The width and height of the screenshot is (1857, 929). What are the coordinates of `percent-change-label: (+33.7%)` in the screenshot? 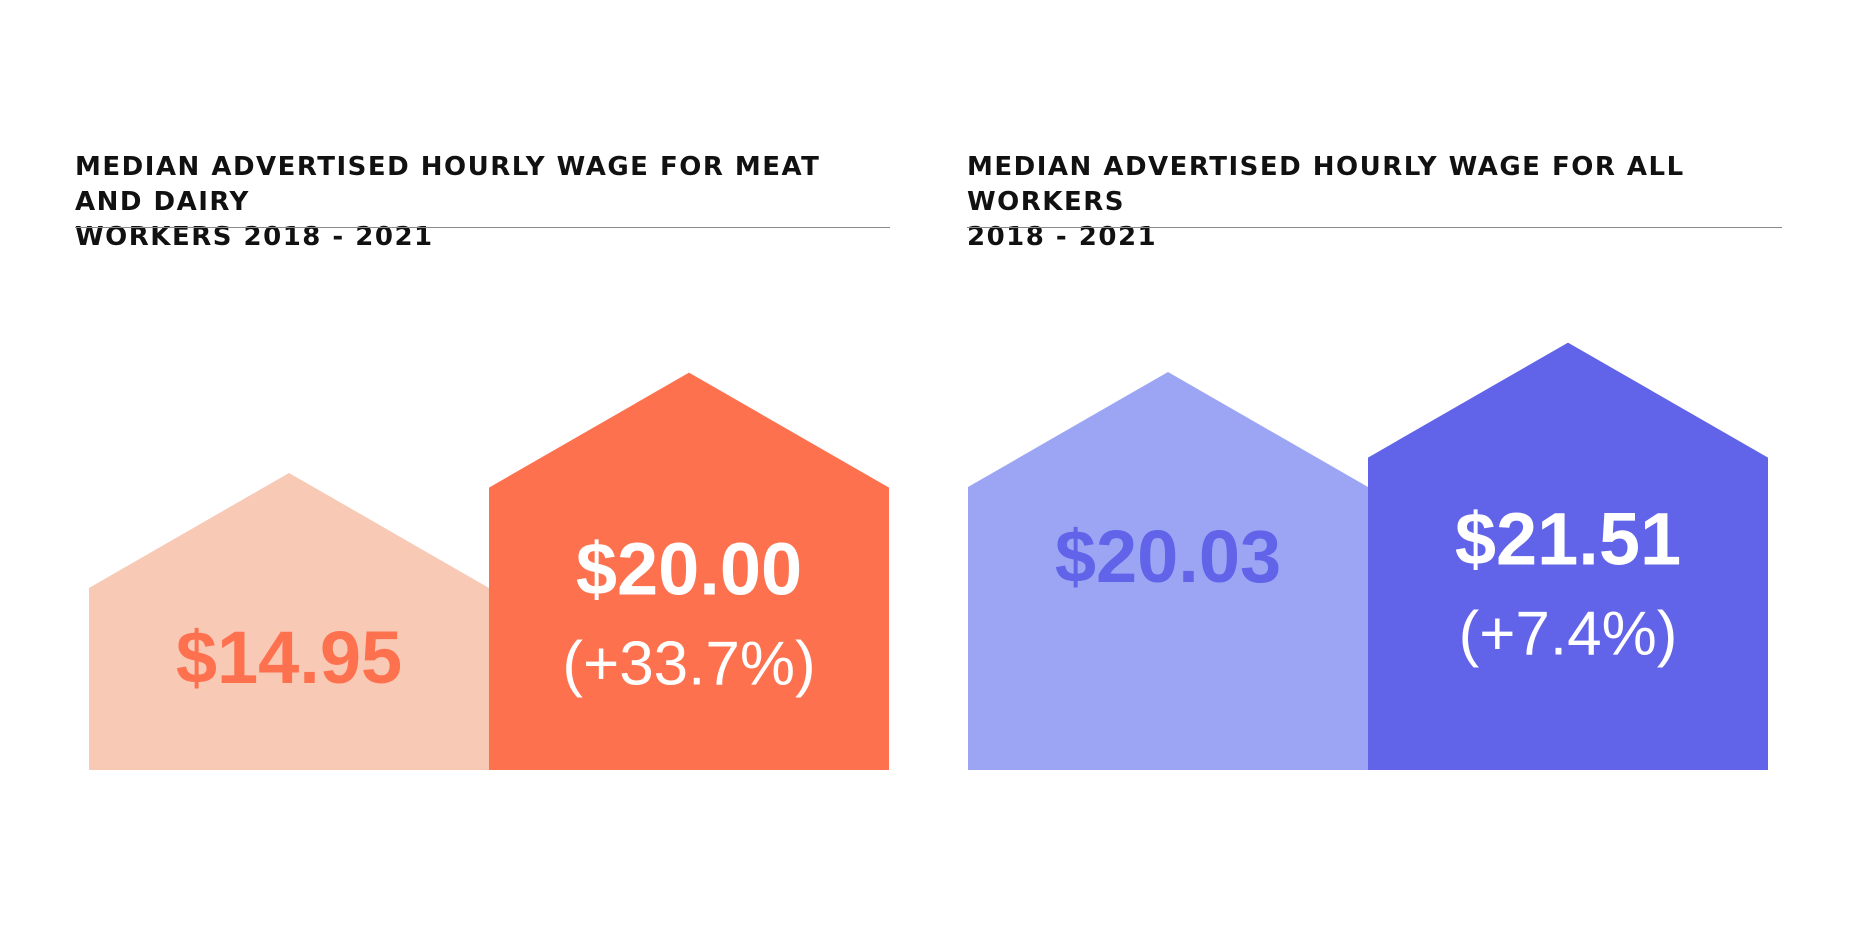 It's located at (688, 664).